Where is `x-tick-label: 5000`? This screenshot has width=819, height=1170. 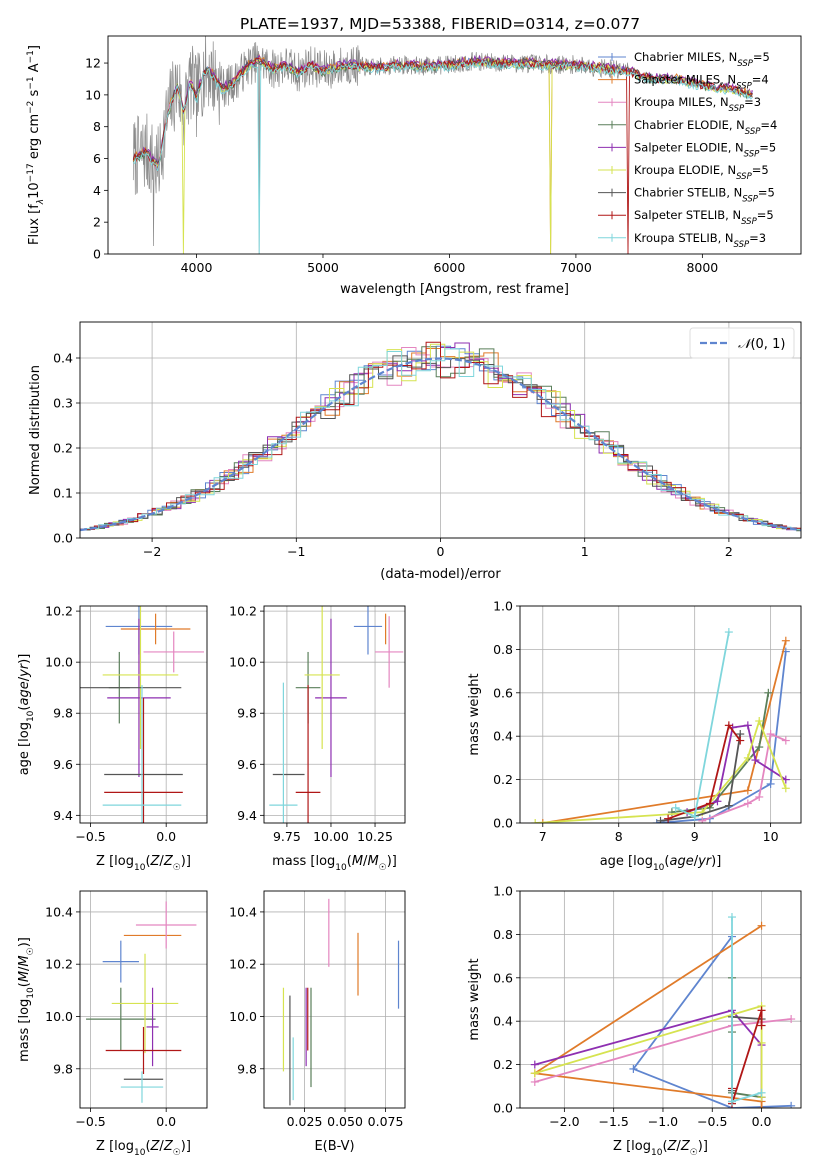 x-tick-label: 5000 is located at coordinates (323, 267).